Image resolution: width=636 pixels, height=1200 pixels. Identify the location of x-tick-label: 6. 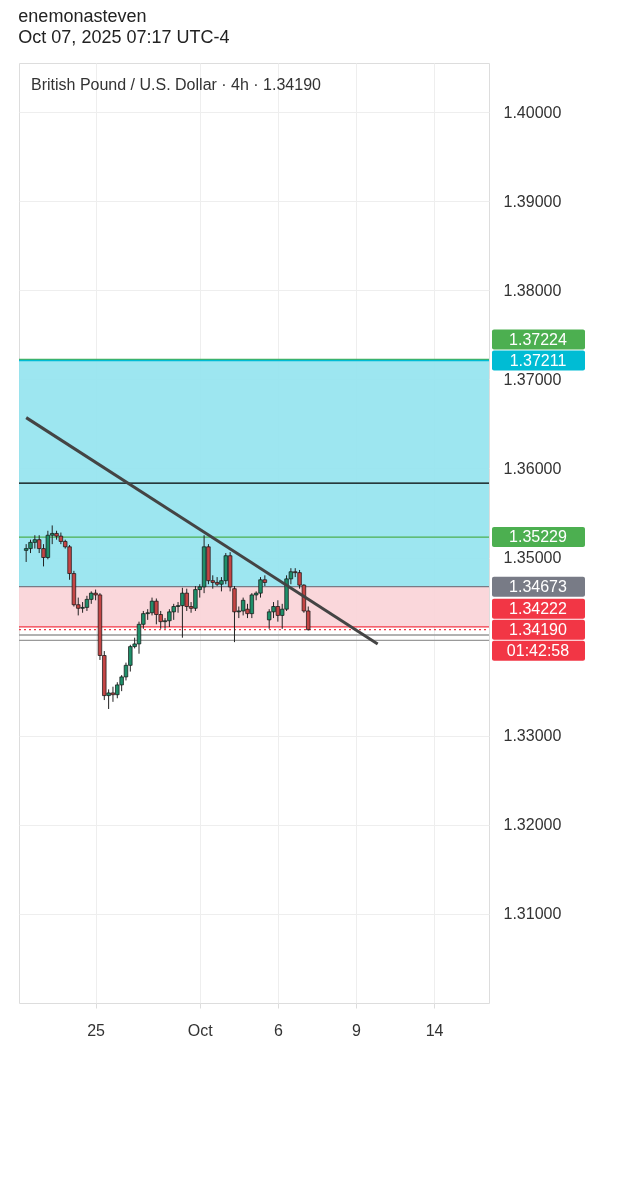
(278, 1030).